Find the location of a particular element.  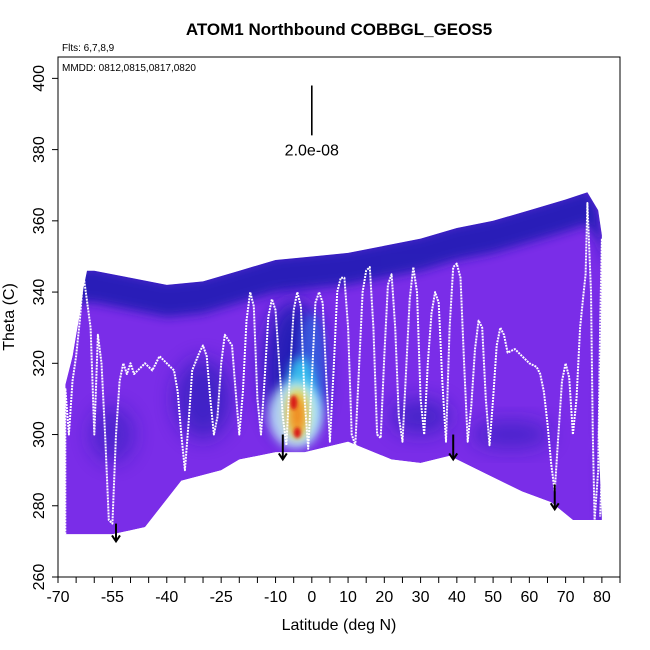

y-axis-label: Theta (C) is located at coordinates (9, 317).